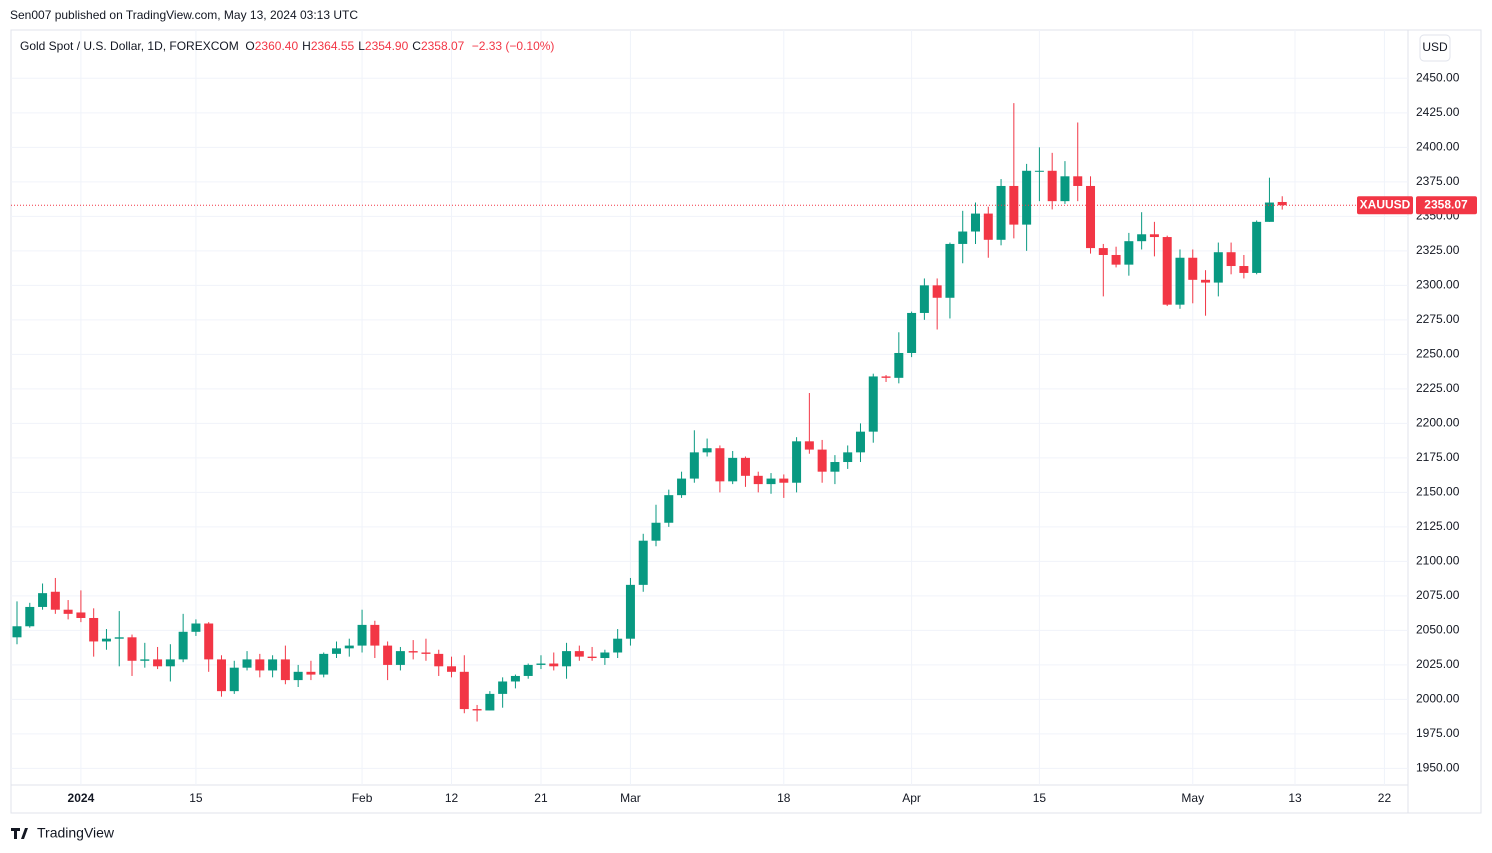 This screenshot has height=853, width=1492. I want to click on change: −2.33 (−0.10%), so click(513, 46).